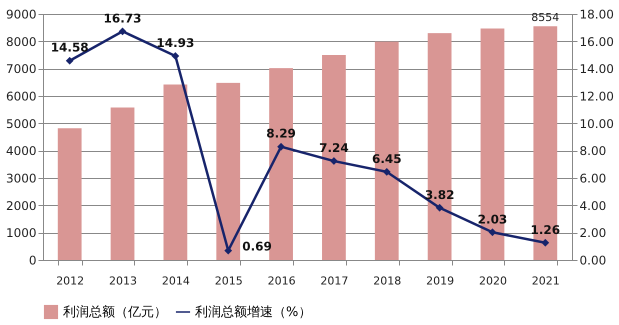 The width and height of the screenshot is (619, 325). Describe the element at coordinates (593, 205) in the screenshot. I see `y2-tick-label: 4.00` at that location.